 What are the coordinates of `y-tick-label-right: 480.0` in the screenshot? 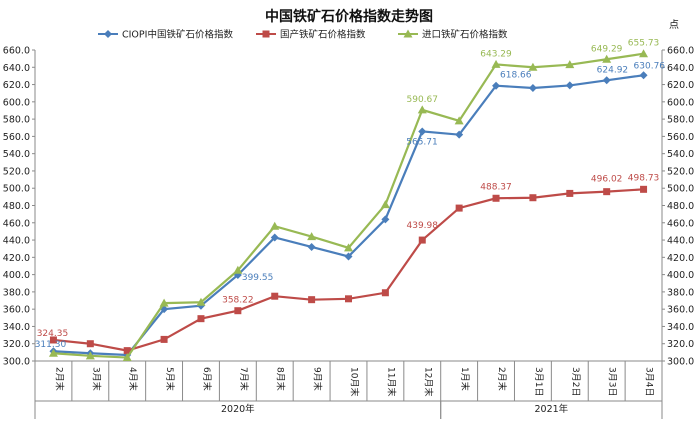 It's located at (680, 206).